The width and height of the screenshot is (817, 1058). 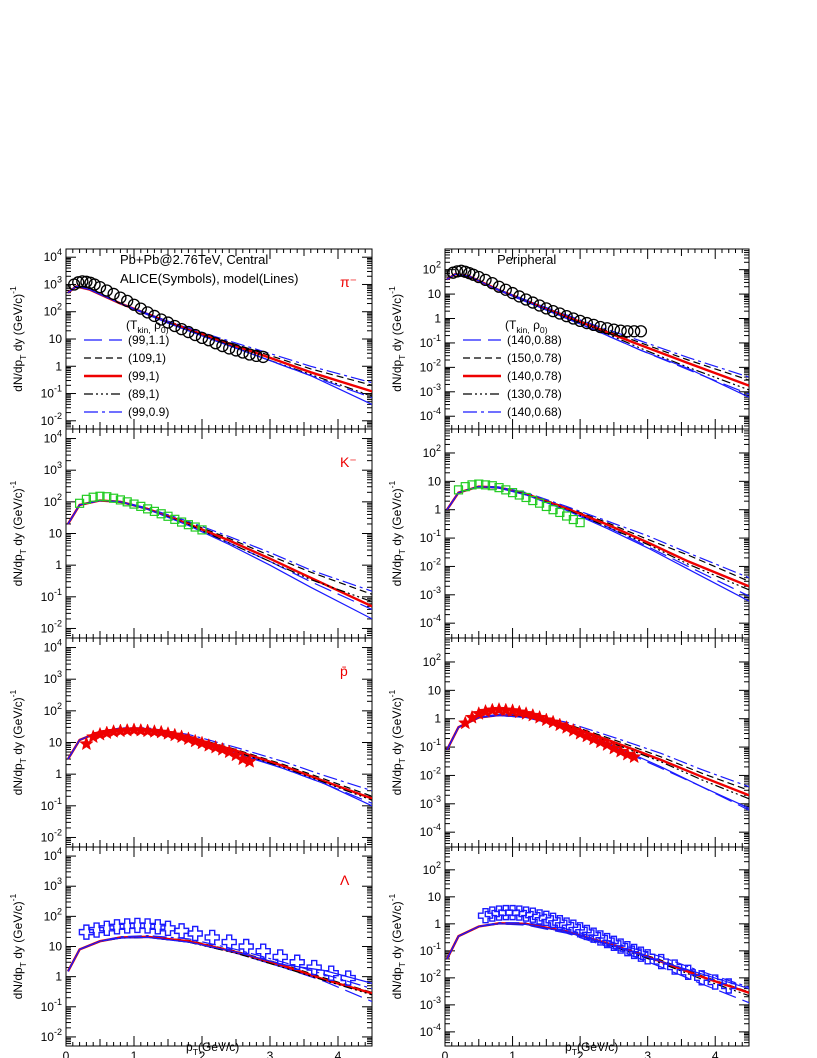 I want to click on particle-label: π⁻, so click(x=348, y=282).